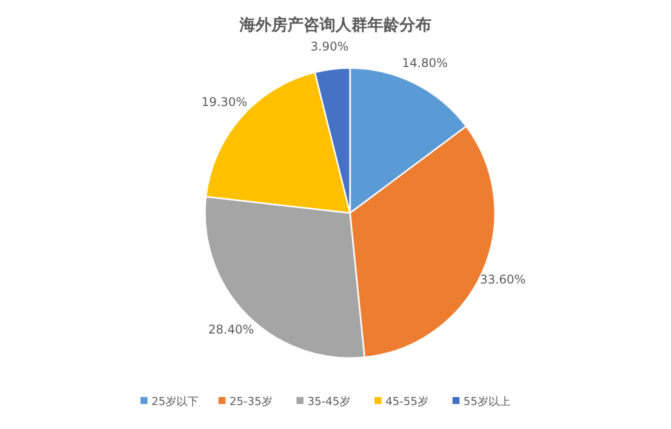 Image resolution: width=671 pixels, height=429 pixels. What do you see at coordinates (329, 47) in the screenshot?
I see `data-label: 3.90%` at bounding box center [329, 47].